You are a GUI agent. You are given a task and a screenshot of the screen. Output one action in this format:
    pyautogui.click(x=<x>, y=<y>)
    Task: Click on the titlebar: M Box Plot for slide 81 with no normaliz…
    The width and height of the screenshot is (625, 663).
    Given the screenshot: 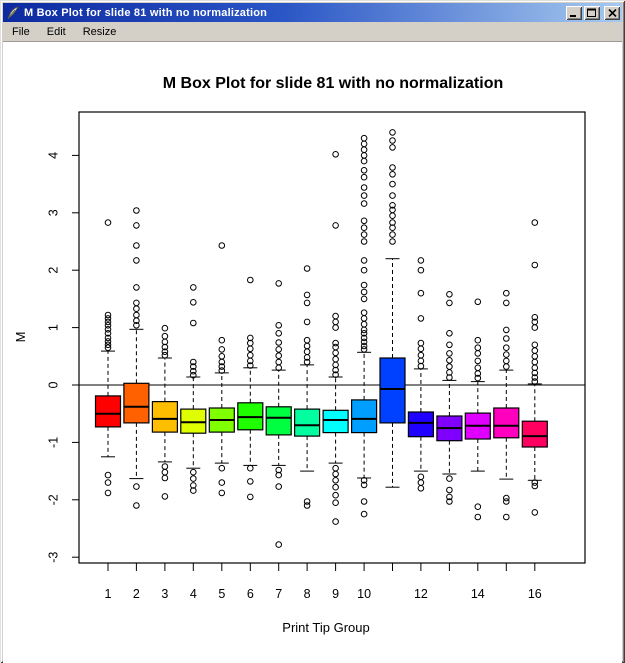 What is the action you would take?
    pyautogui.click(x=312, y=12)
    